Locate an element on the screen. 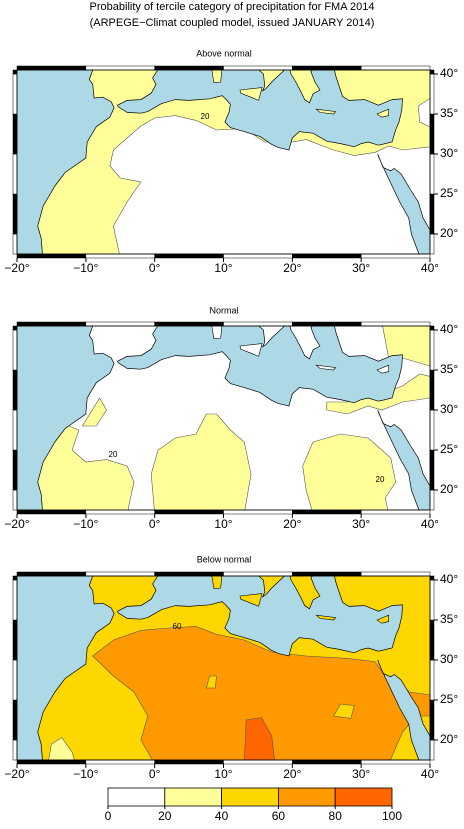  y-tick-label: 35° is located at coordinates (449, 619).